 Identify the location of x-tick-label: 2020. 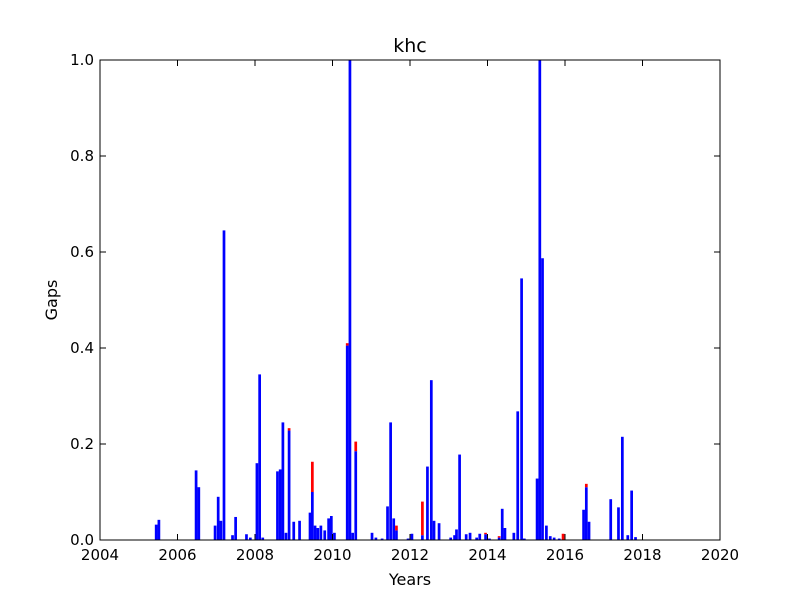
(720, 555).